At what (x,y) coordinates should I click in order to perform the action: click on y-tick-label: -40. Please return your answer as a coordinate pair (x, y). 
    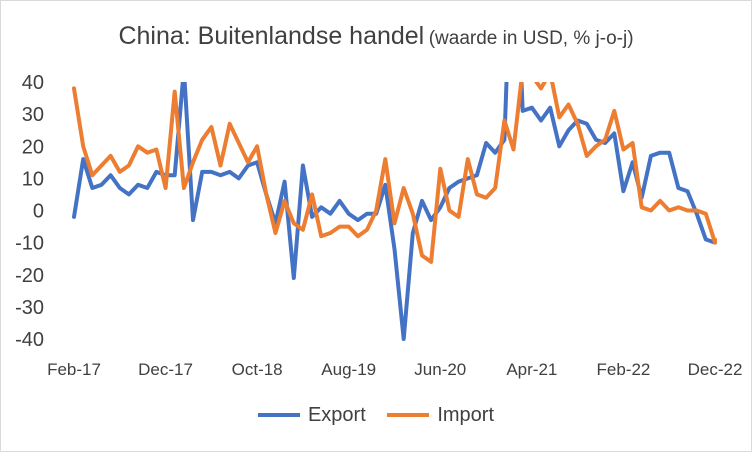
    Looking at the image, I should click on (29, 340).